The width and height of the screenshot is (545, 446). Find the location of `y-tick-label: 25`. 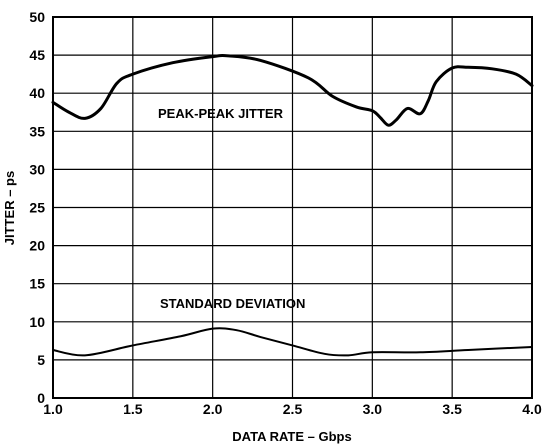

y-tick-label: 25 is located at coordinates (37, 208).